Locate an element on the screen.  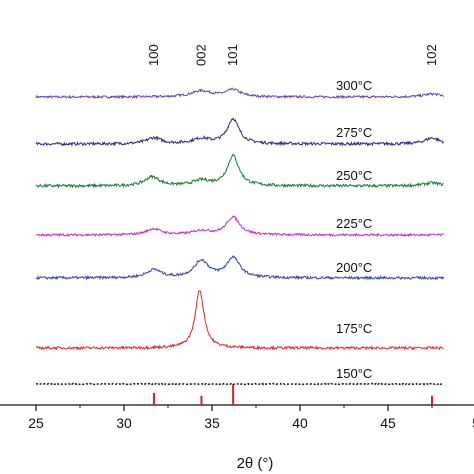
peak-label-2: 101 is located at coordinates (232, 55).